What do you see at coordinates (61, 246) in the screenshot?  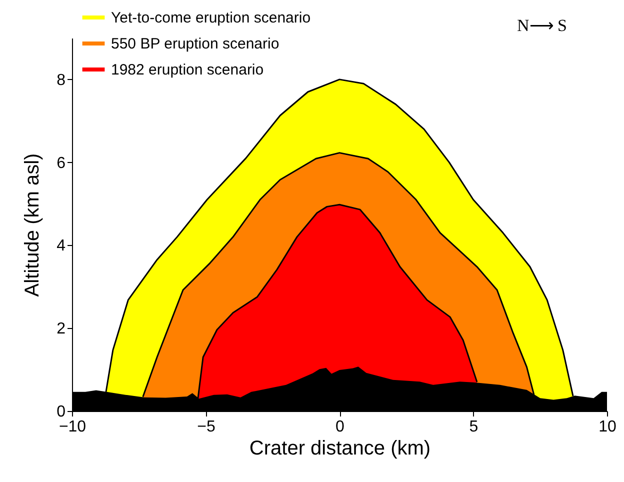 I see `y-tick-label: 4` at bounding box center [61, 246].